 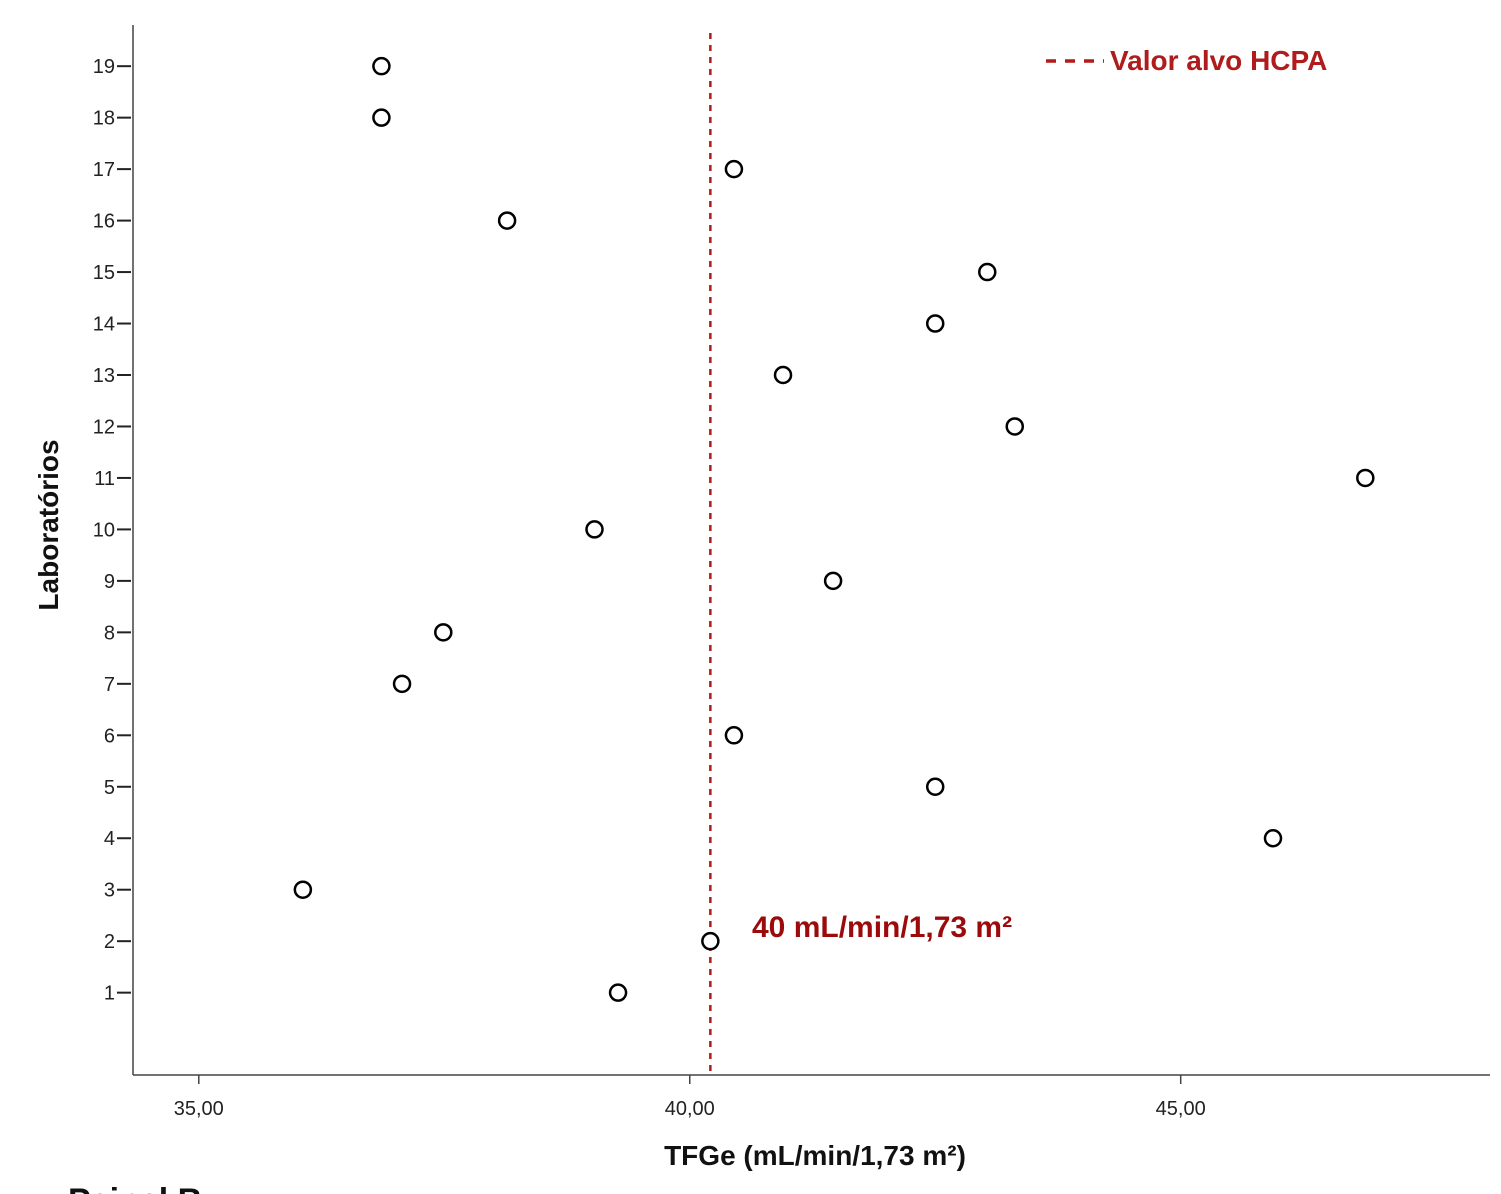 What do you see at coordinates (135, 1188) in the screenshot?
I see `panel-label: Painel B` at bounding box center [135, 1188].